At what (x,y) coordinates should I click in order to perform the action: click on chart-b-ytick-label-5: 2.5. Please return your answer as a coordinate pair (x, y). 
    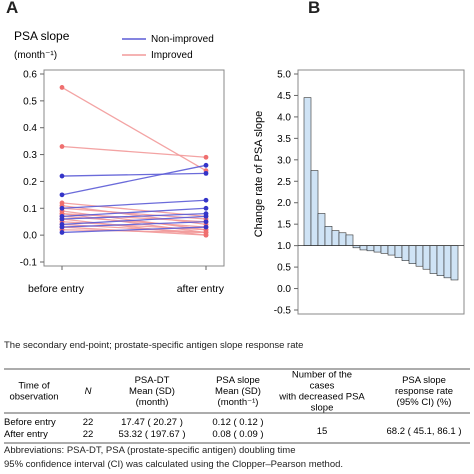
    Looking at the image, I should click on (284, 182).